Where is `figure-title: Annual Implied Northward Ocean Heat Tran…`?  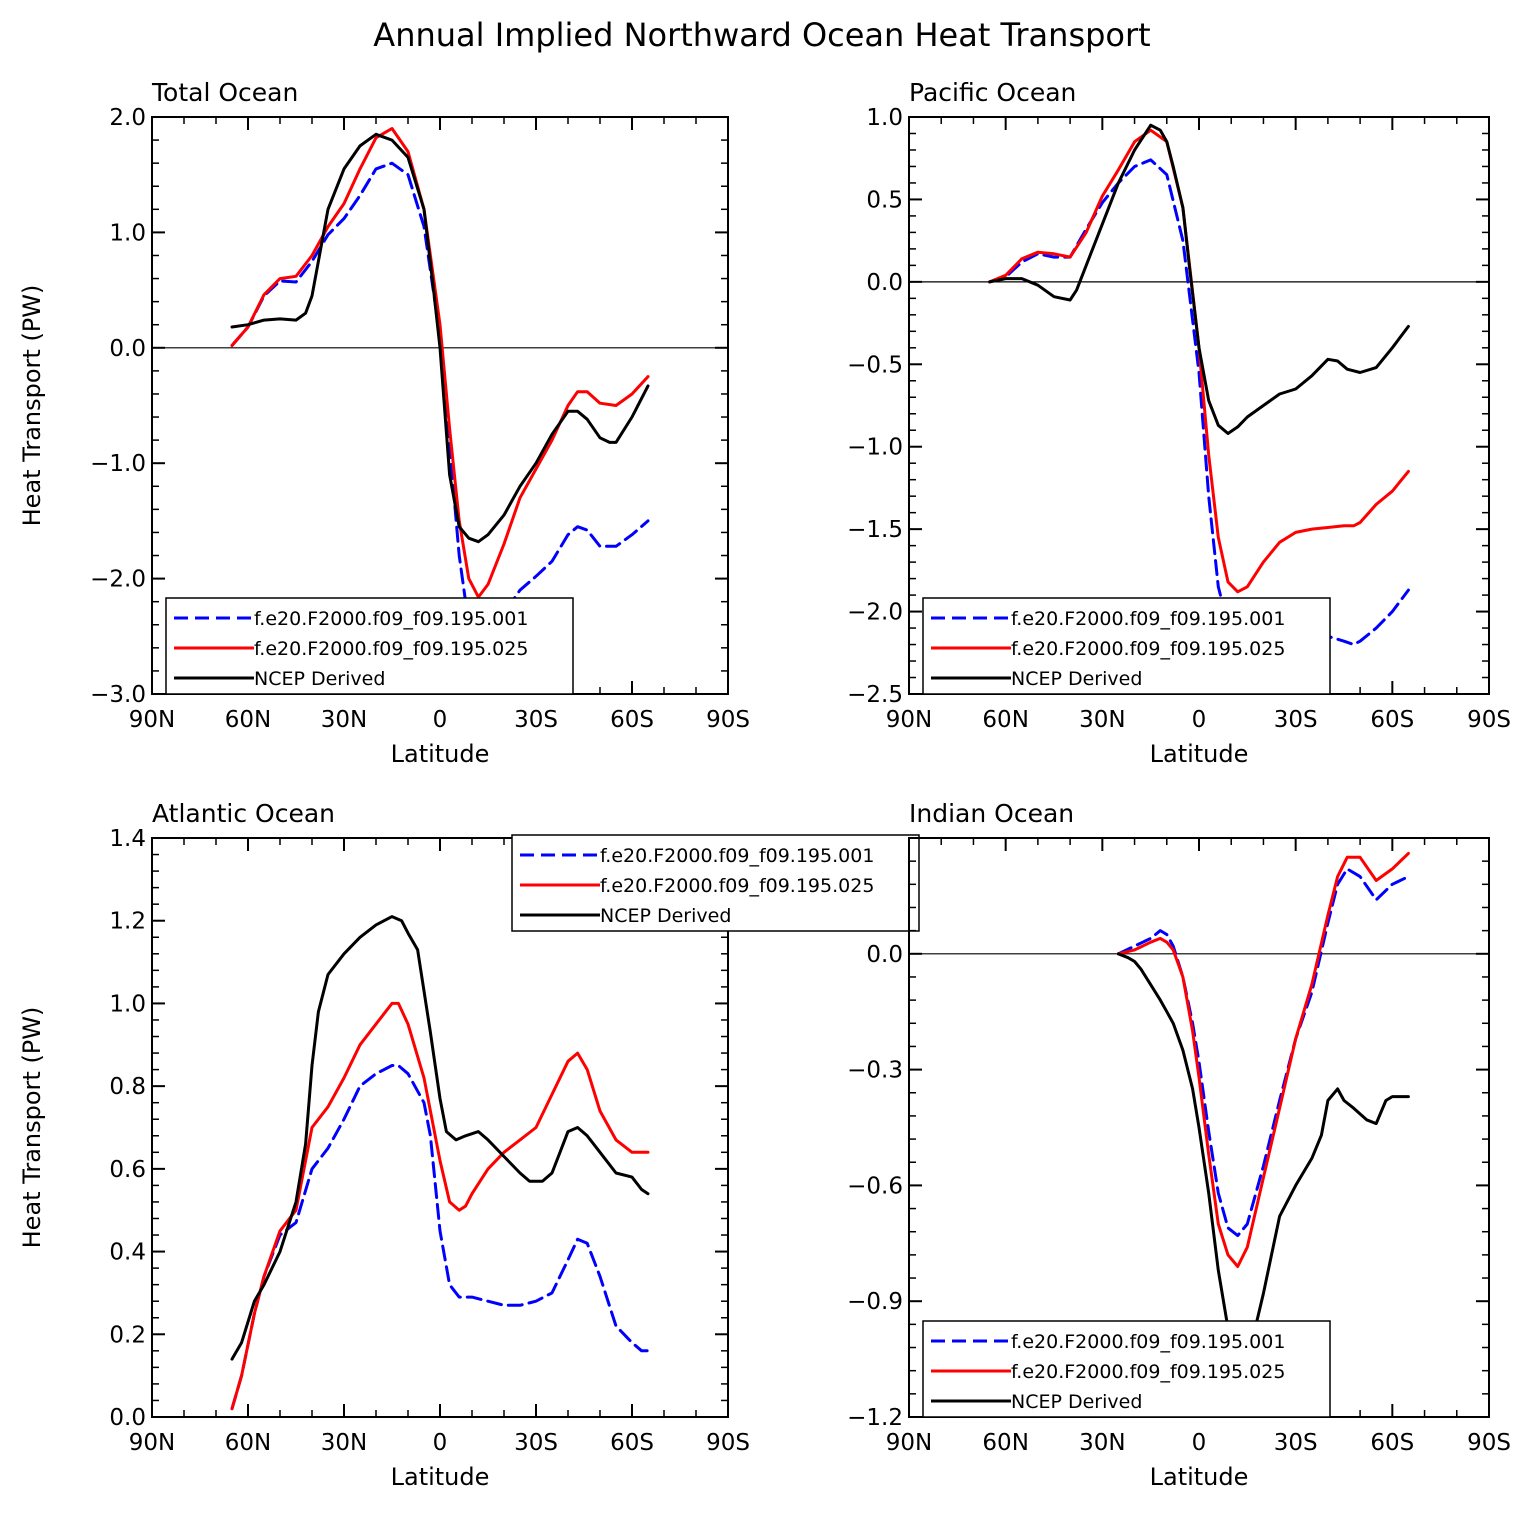
figure-title: Annual Implied Northward Ocean Heat Tran… is located at coordinates (761, 35).